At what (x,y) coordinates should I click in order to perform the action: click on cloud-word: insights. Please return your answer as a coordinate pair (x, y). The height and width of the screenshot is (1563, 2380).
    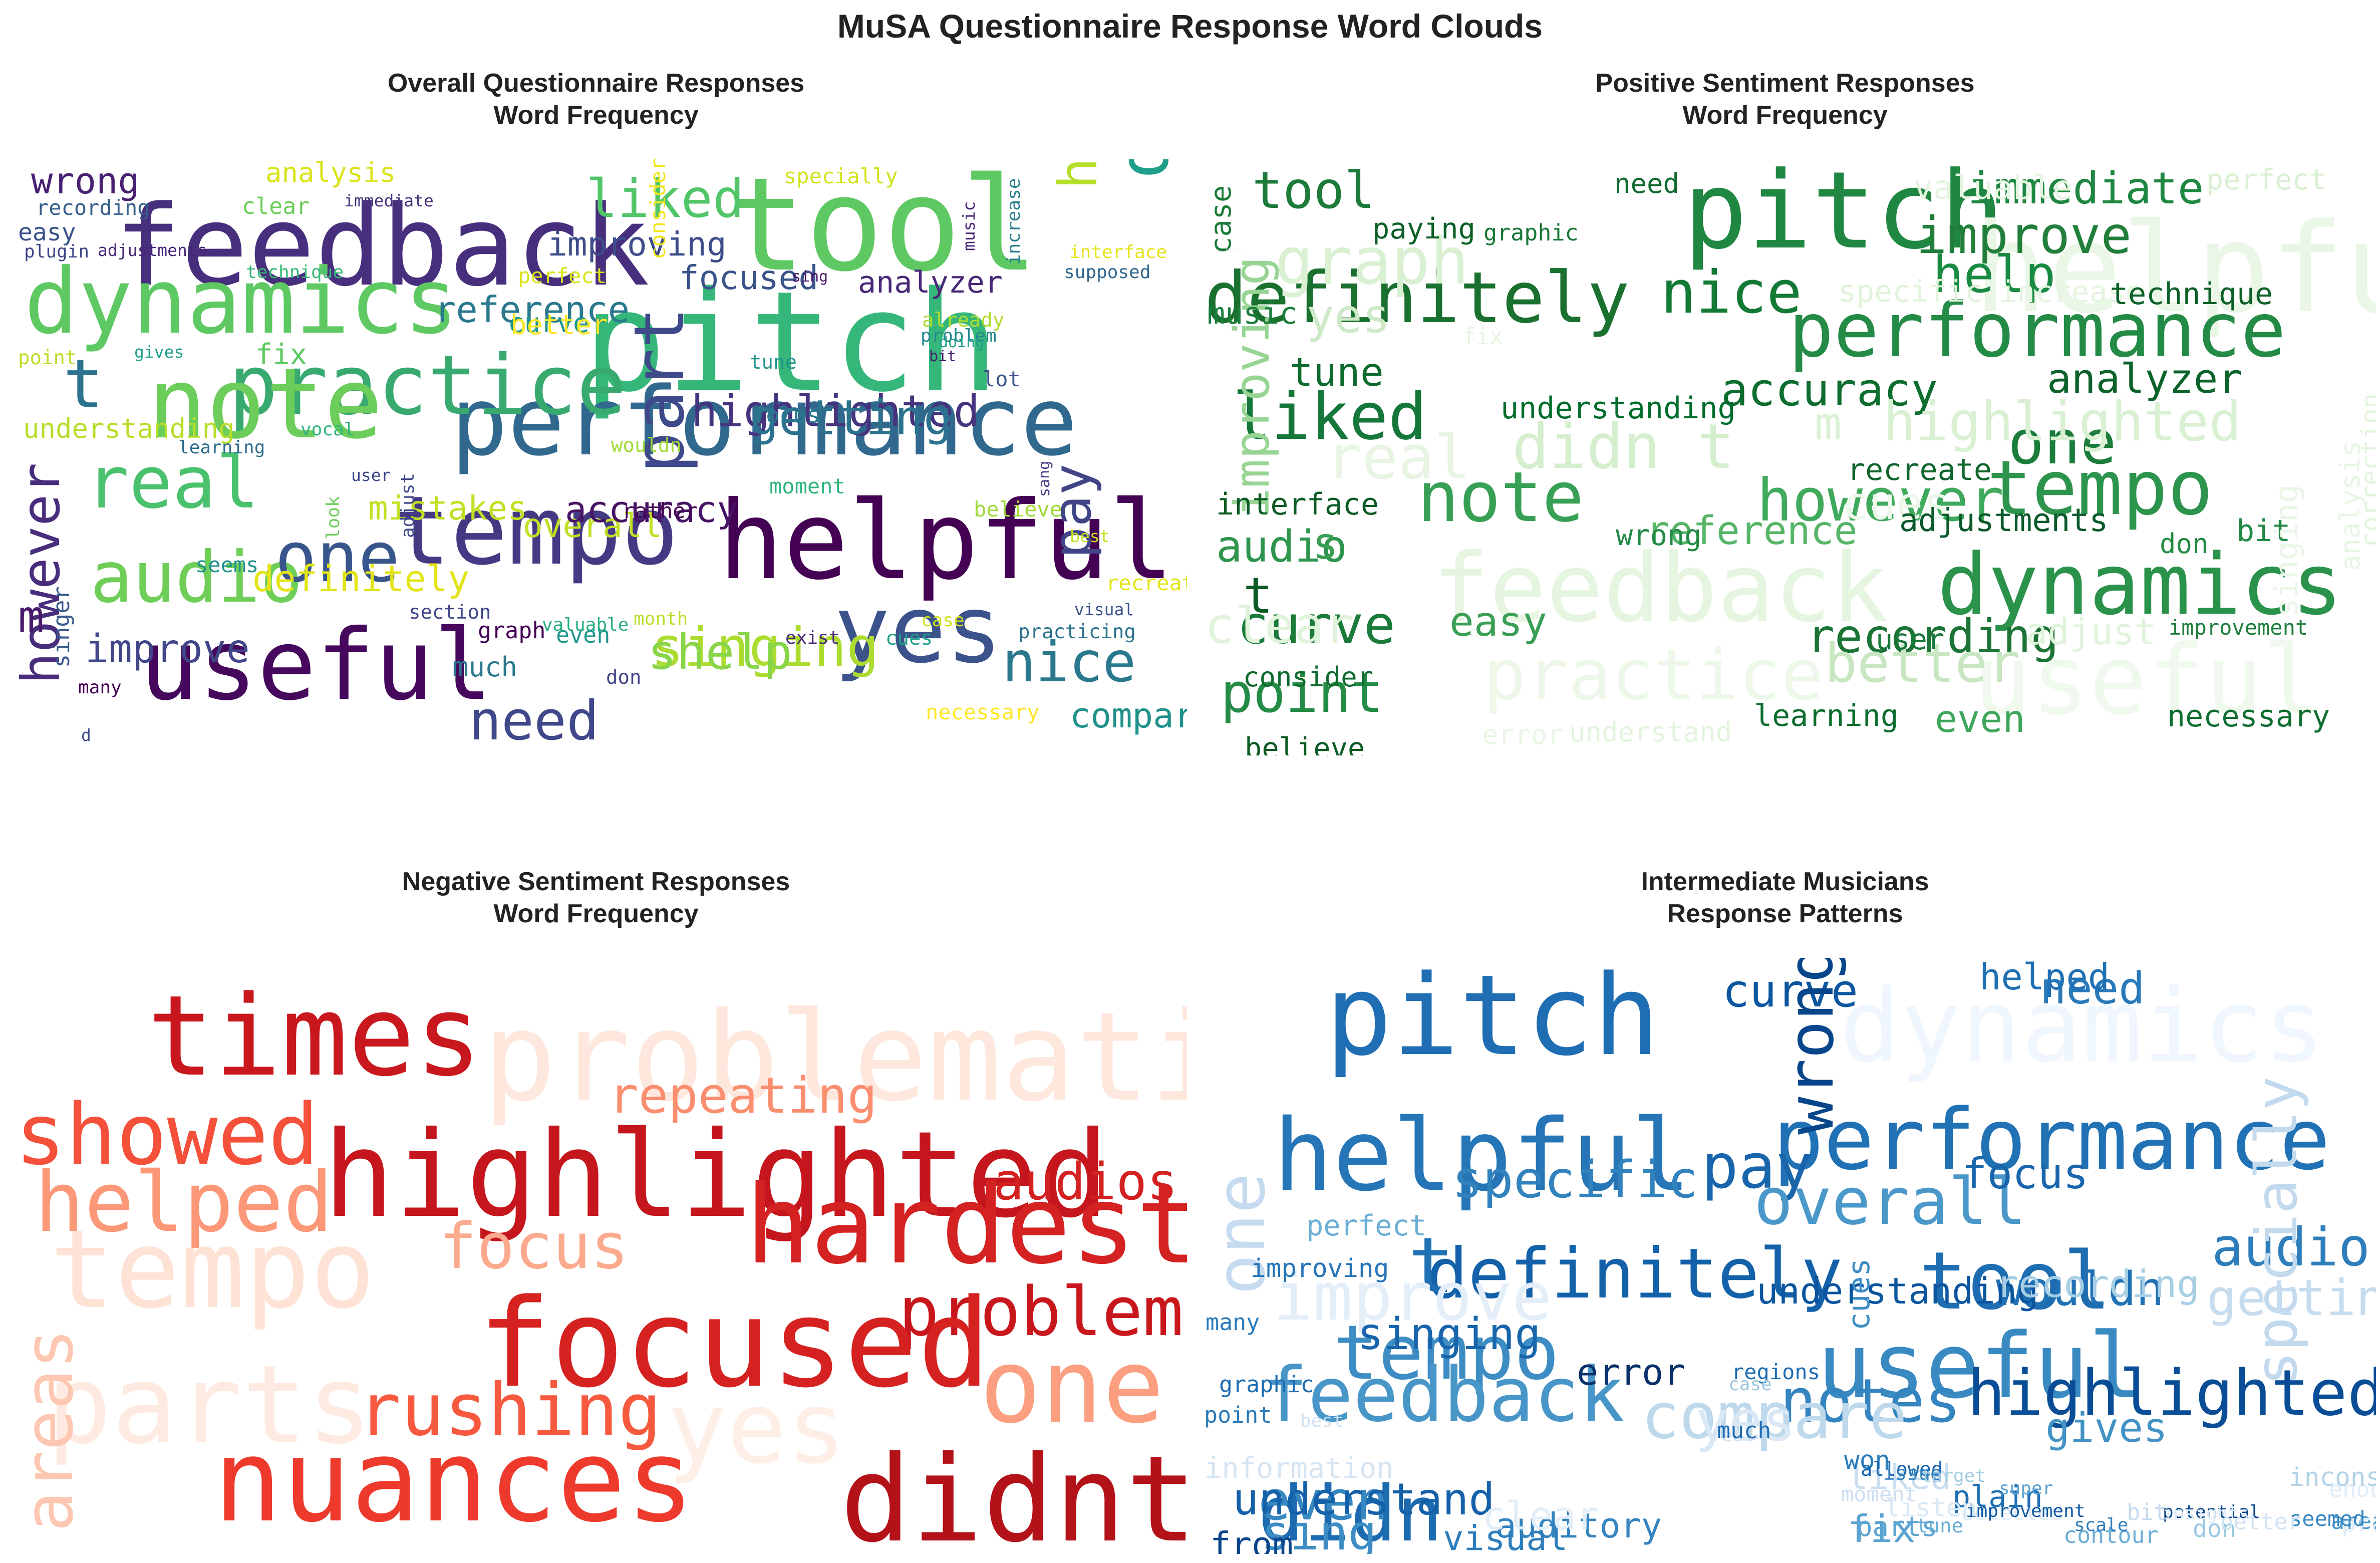
    Looking at the image, I should click on (2206, 1513).